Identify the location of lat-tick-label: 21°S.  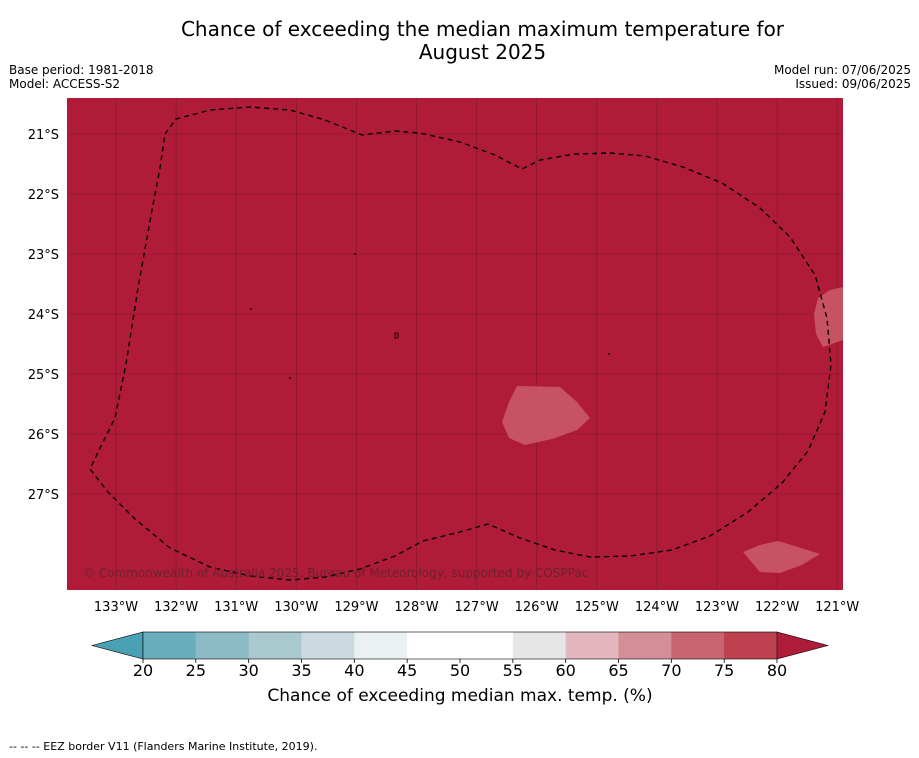
(43, 135).